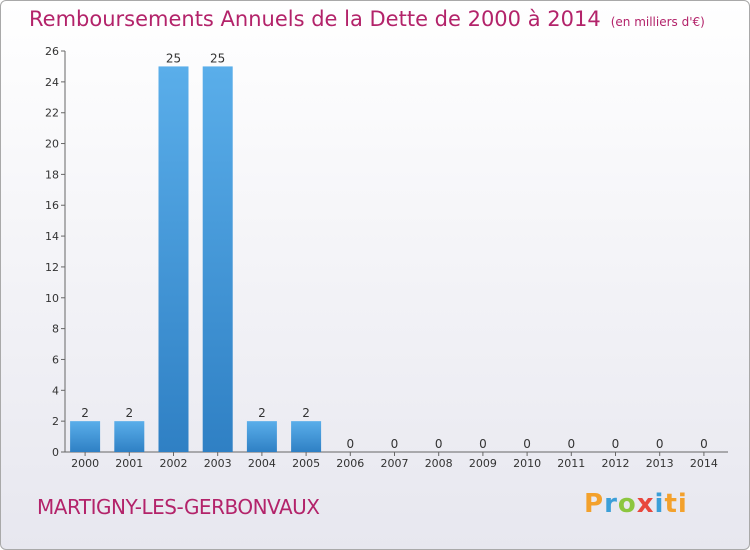  What do you see at coordinates (218, 463) in the screenshot?
I see `x-tick-label: 2003` at bounding box center [218, 463].